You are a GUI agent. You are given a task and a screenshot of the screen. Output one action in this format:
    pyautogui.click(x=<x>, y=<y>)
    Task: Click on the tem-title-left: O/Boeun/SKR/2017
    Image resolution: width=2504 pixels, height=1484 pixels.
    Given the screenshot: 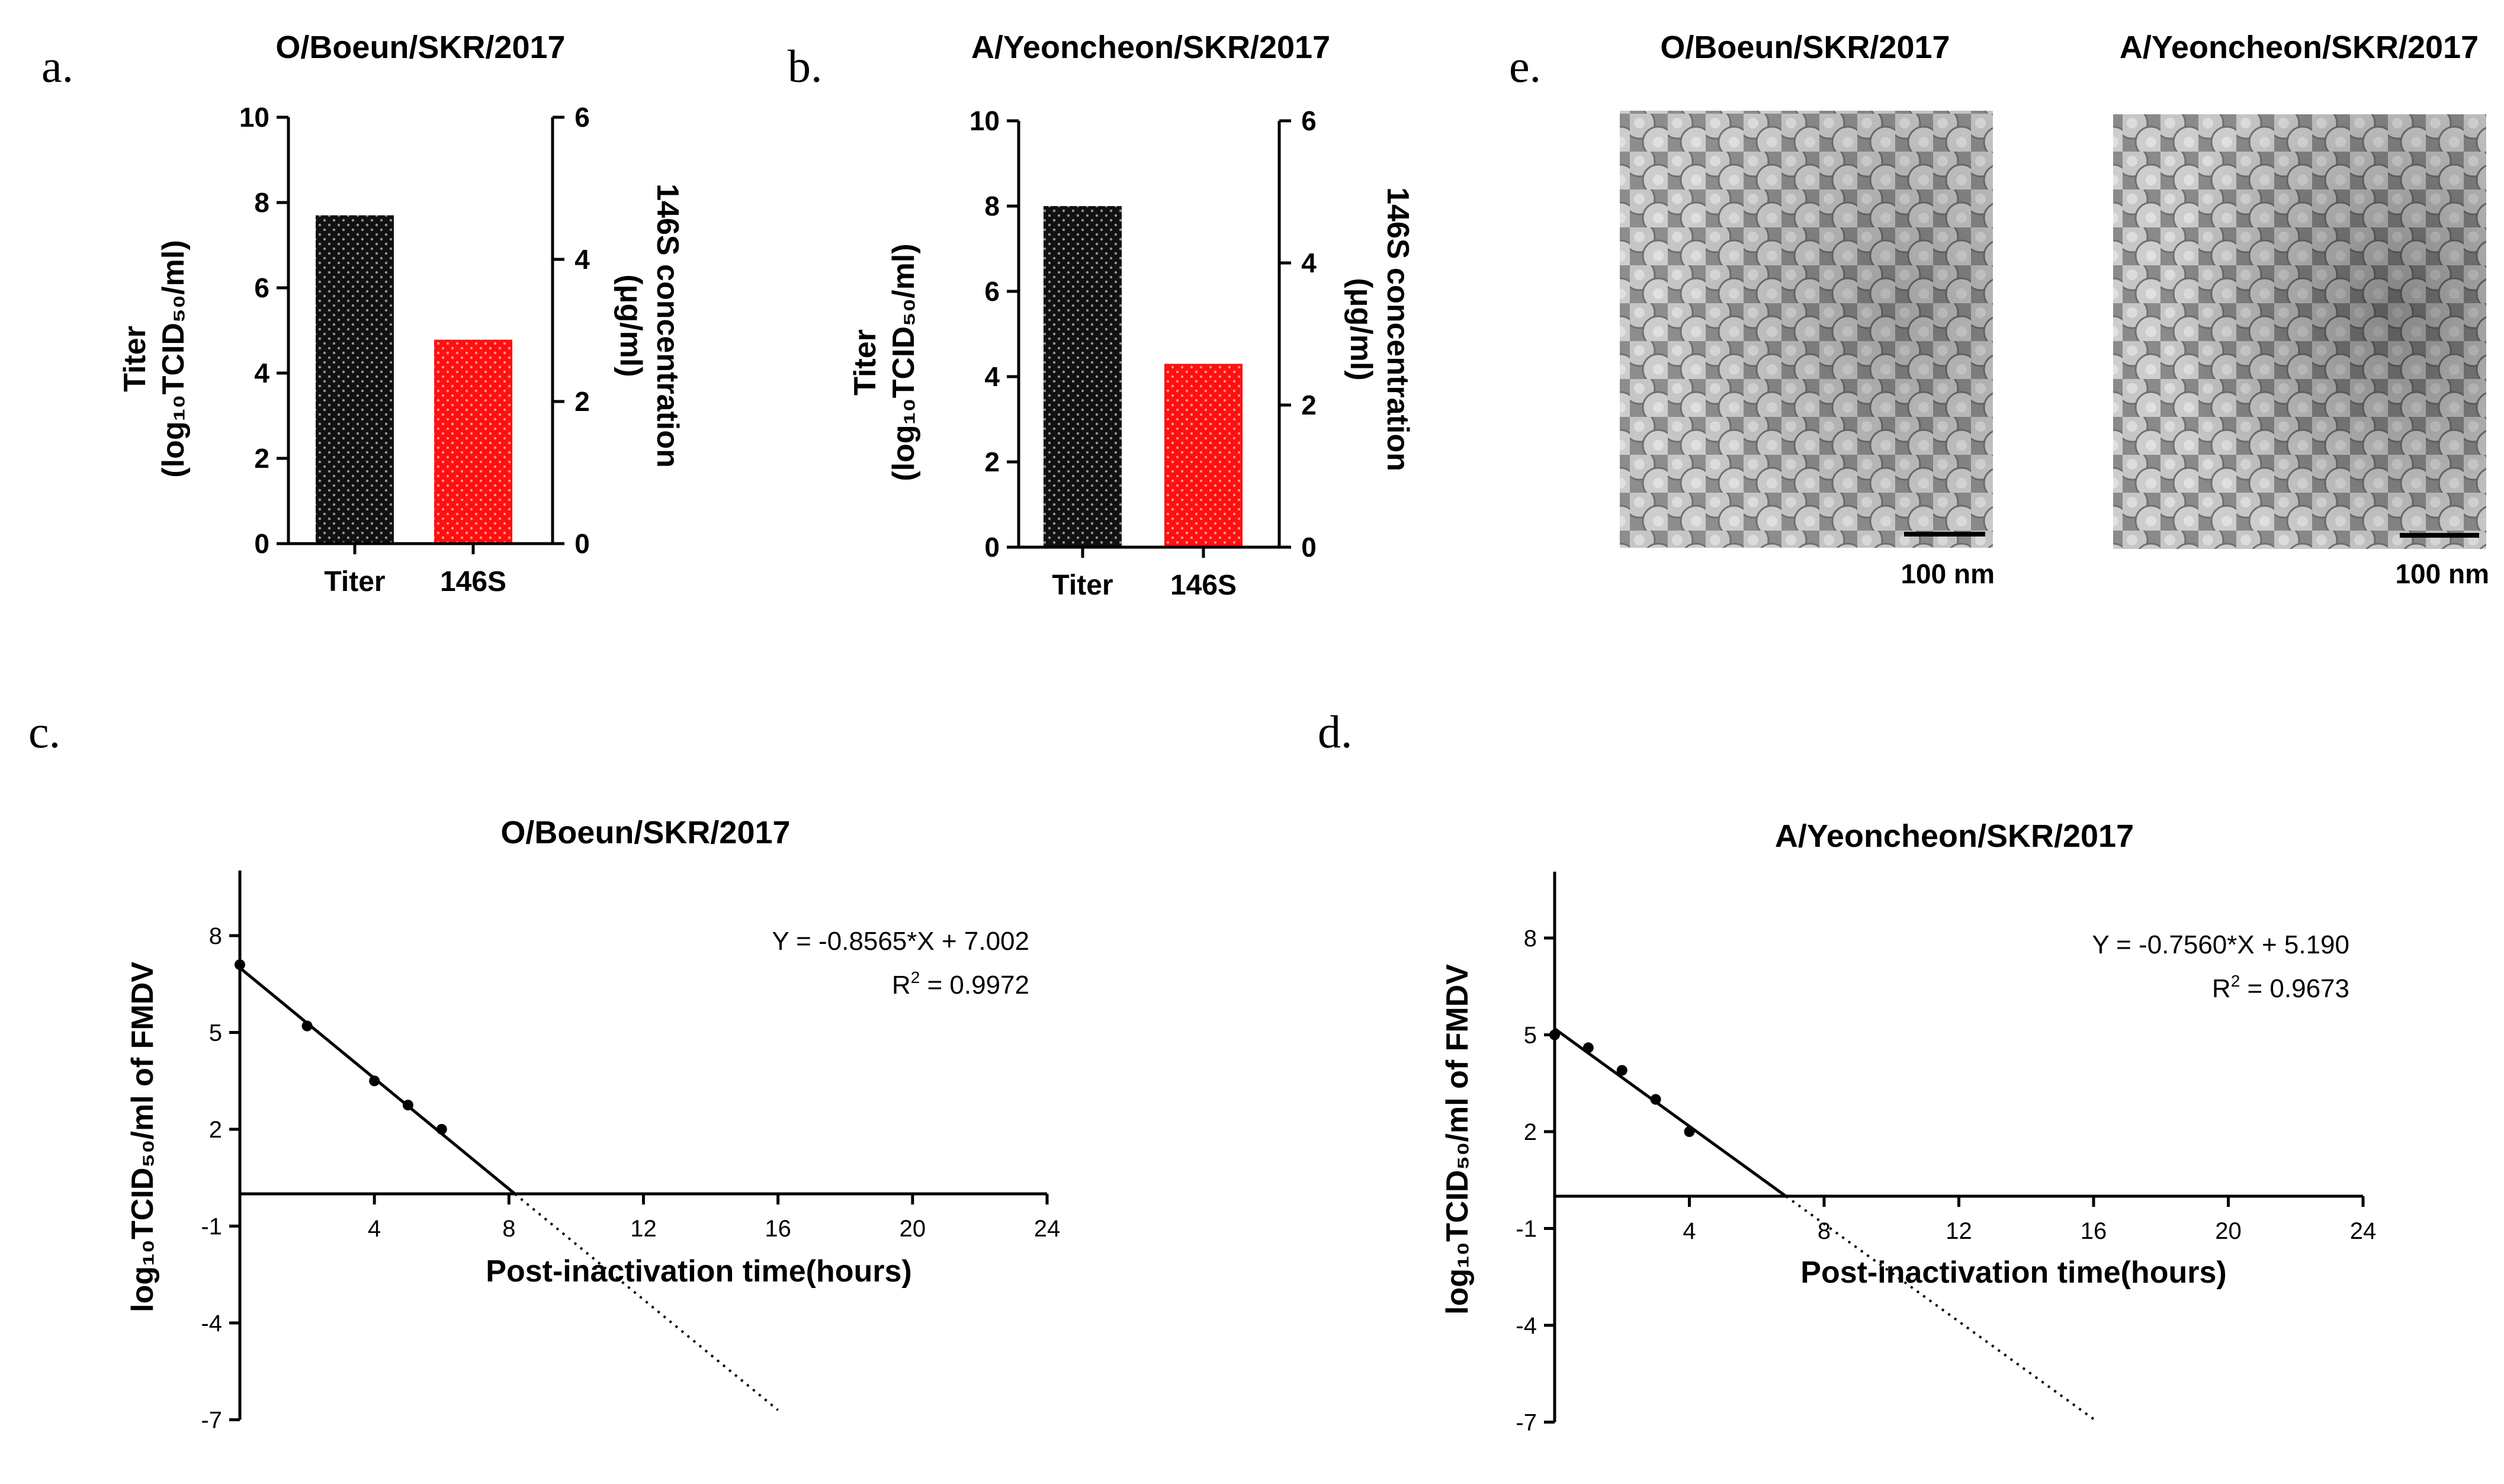 What is the action you would take?
    pyautogui.click(x=1805, y=48)
    